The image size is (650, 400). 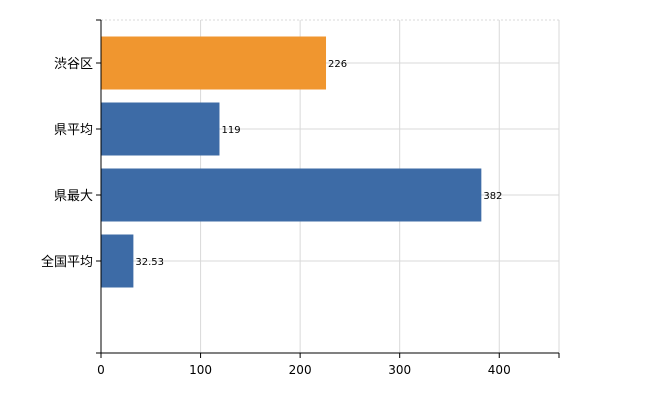 I want to click on category-label: 渋谷区, so click(x=73, y=64).